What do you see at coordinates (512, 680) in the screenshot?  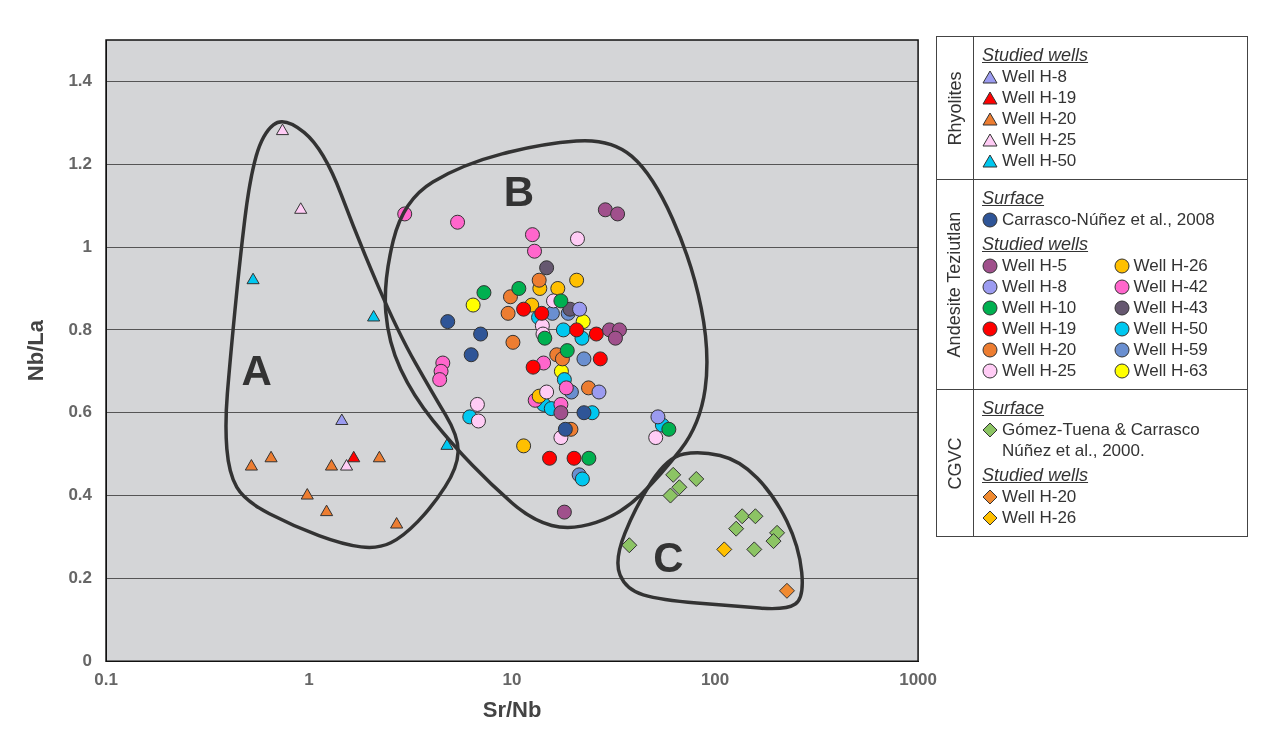 I see `x-tick-label: 10` at bounding box center [512, 680].